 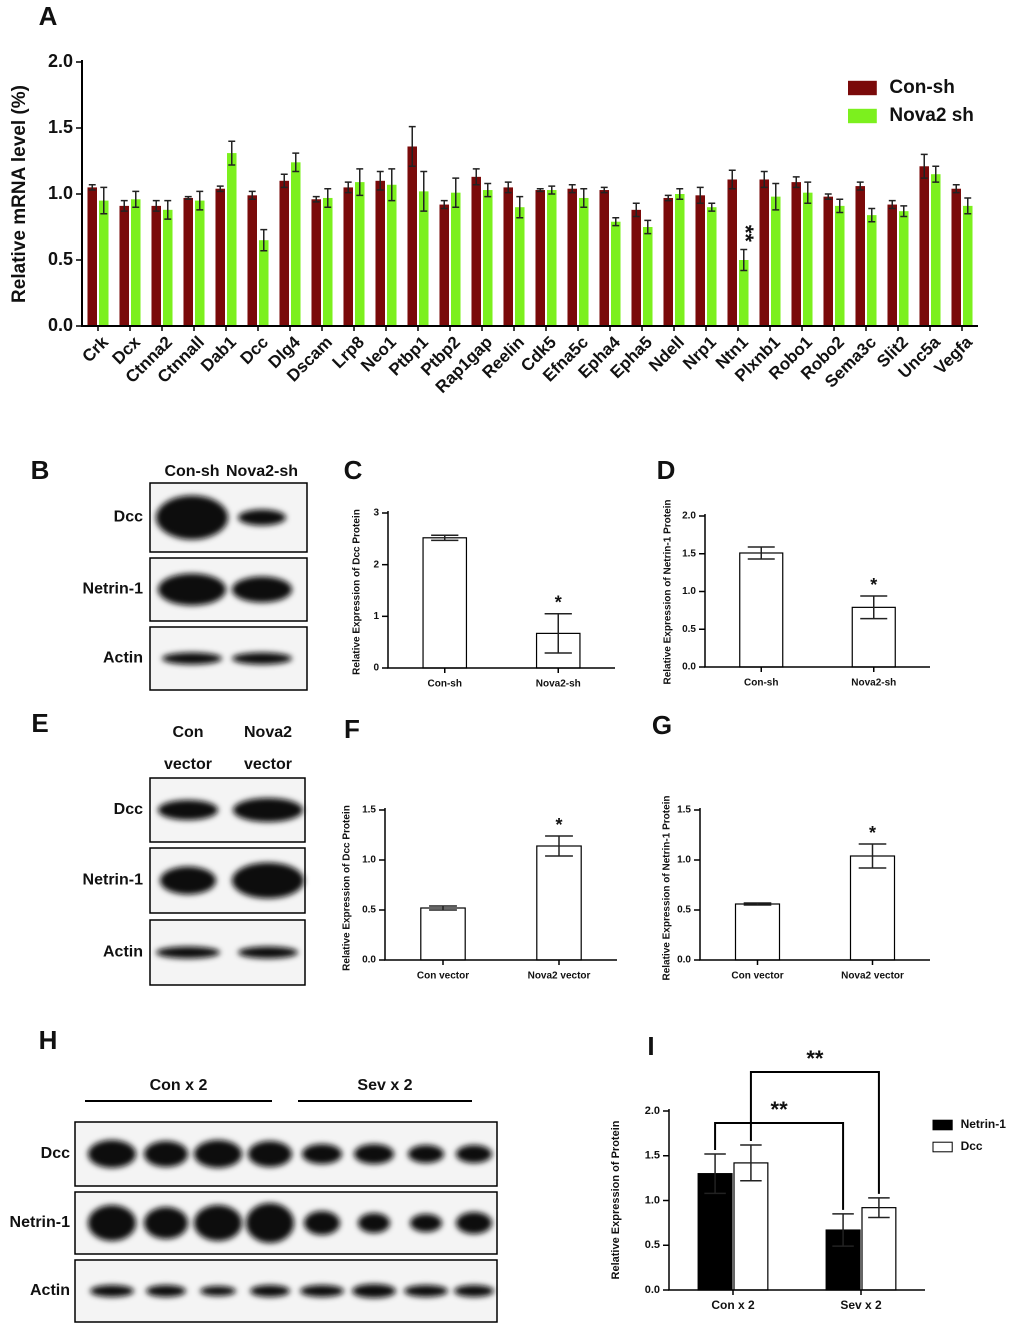 What do you see at coordinates (559, 976) in the screenshot?
I see `x-tick-label: Nova2 vector` at bounding box center [559, 976].